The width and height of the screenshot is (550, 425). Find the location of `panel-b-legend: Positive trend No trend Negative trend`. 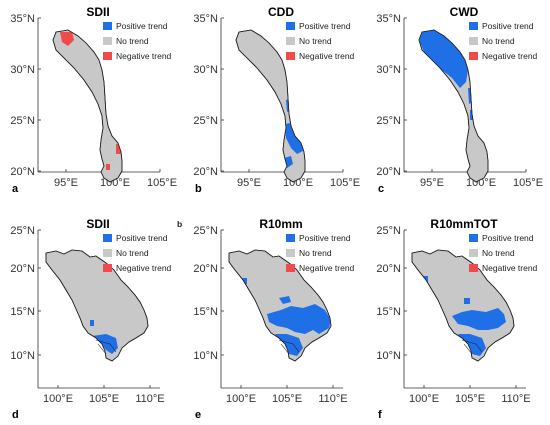

panel-b-legend: Positive trend No trend Negative trend is located at coordinates (320, 41).